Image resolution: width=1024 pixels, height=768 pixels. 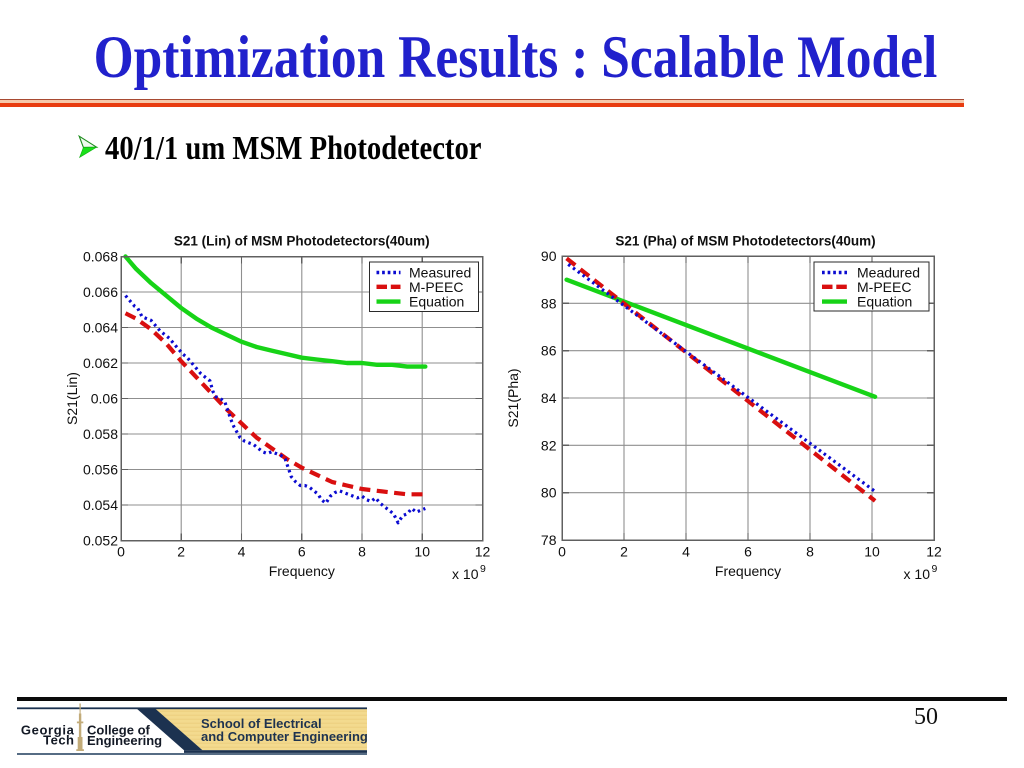 I want to click on svg-text: 0.066, so click(x=100, y=292).